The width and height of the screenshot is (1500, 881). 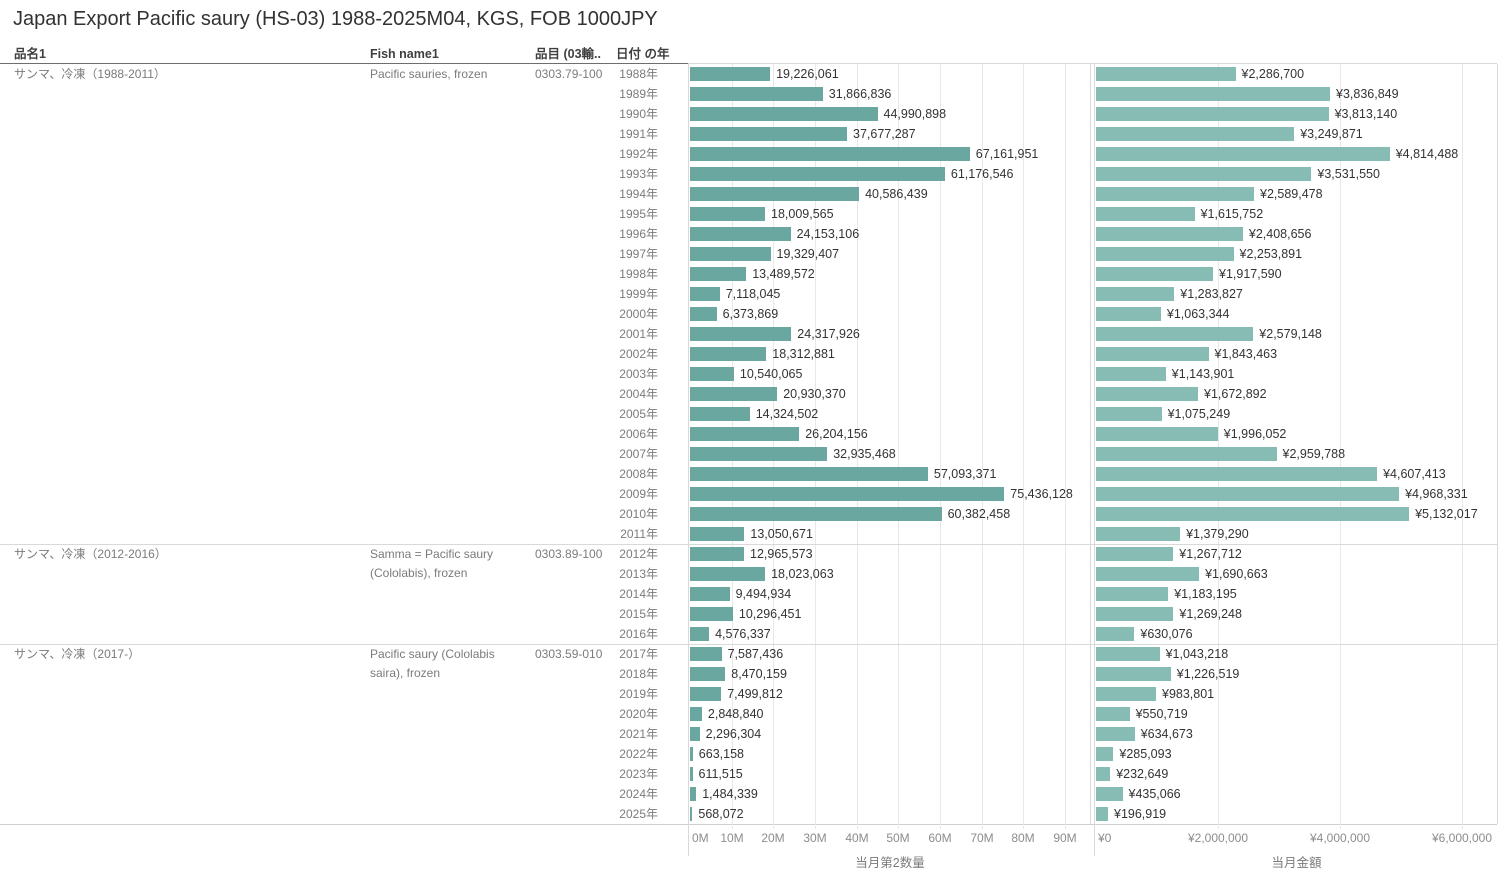 What do you see at coordinates (638, 454) in the screenshot?
I see `year-label: 2007年` at bounding box center [638, 454].